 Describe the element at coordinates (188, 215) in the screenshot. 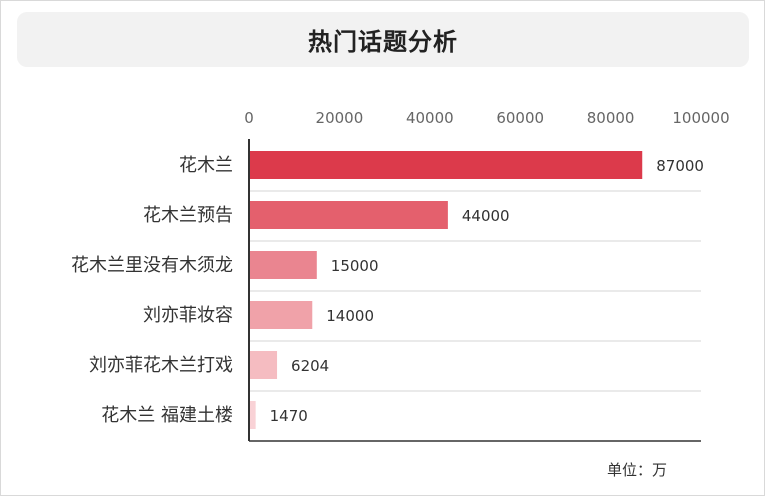

I see `category-label: 花木兰预告` at that location.